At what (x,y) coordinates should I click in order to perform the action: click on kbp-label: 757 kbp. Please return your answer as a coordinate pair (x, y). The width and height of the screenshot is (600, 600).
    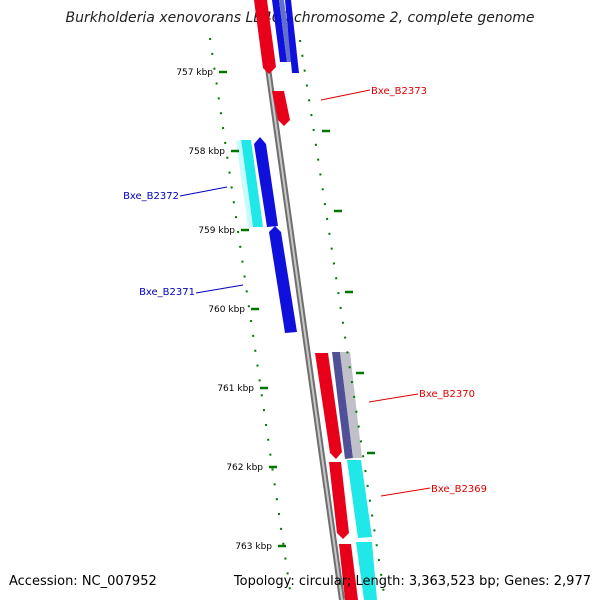
    Looking at the image, I should click on (194, 73).